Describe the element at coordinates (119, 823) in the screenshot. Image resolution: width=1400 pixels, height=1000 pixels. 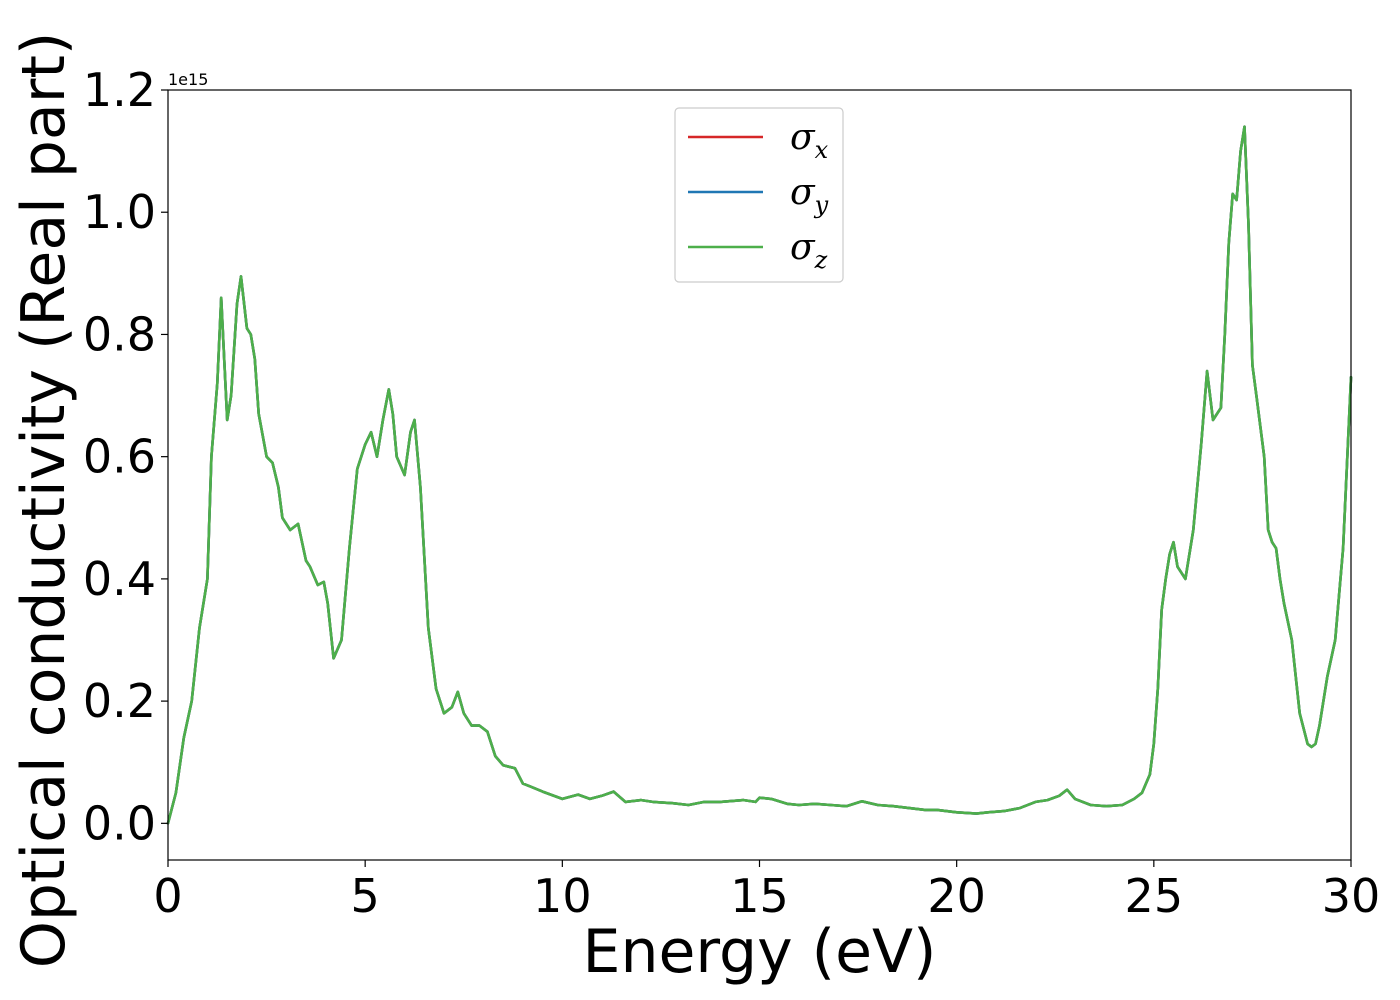
I see `y-tick-label: 0.0` at that location.